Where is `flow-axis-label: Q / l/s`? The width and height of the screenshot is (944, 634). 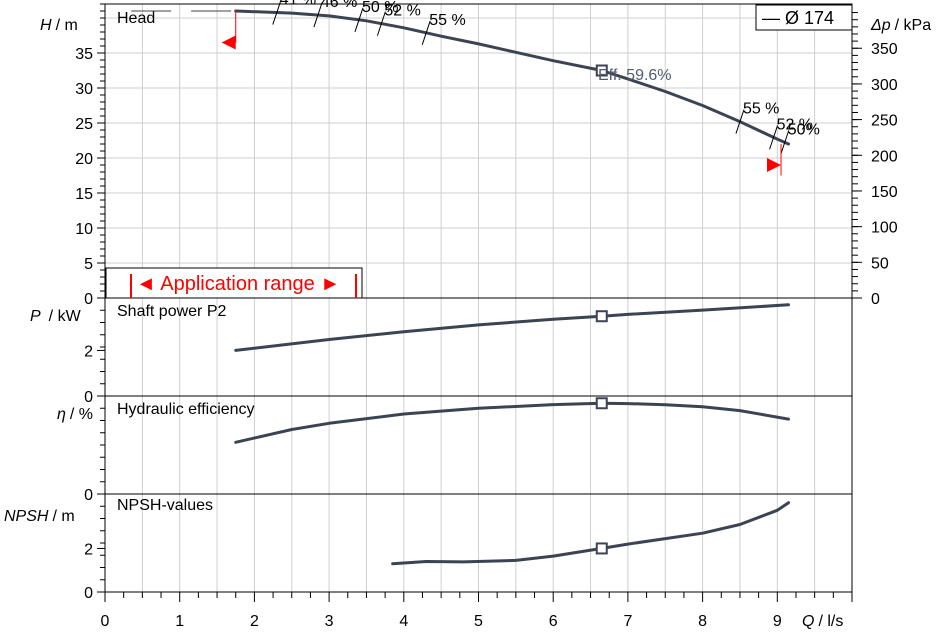 flow-axis-label: Q / l/s is located at coordinates (822, 621).